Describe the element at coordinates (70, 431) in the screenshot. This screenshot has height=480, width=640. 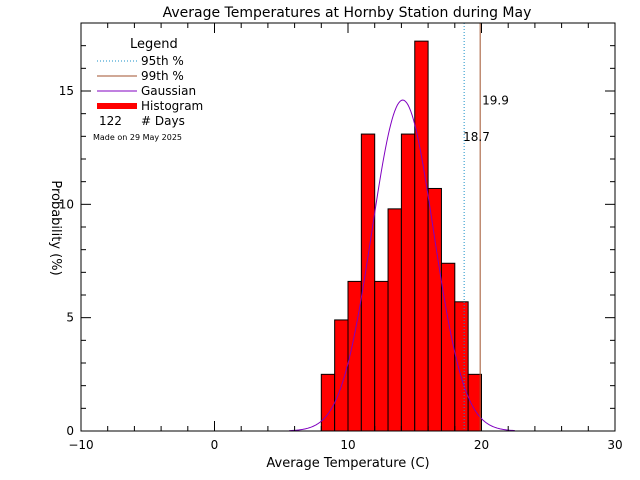
I see `y-tick-label: 0` at that location.